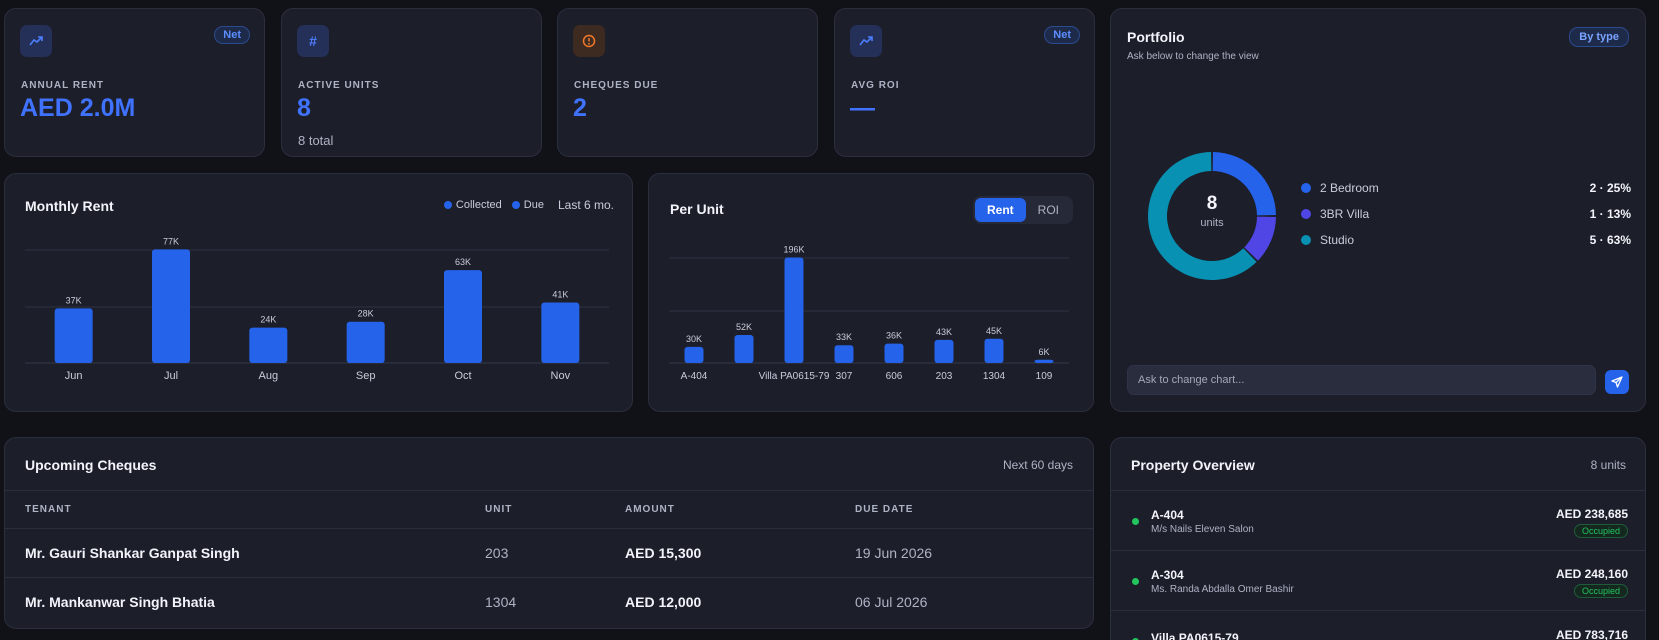  Describe the element at coordinates (549, 509) in the screenshot. I see `table-header: TENANT UNIT AMOUNT DUE DATE` at that location.